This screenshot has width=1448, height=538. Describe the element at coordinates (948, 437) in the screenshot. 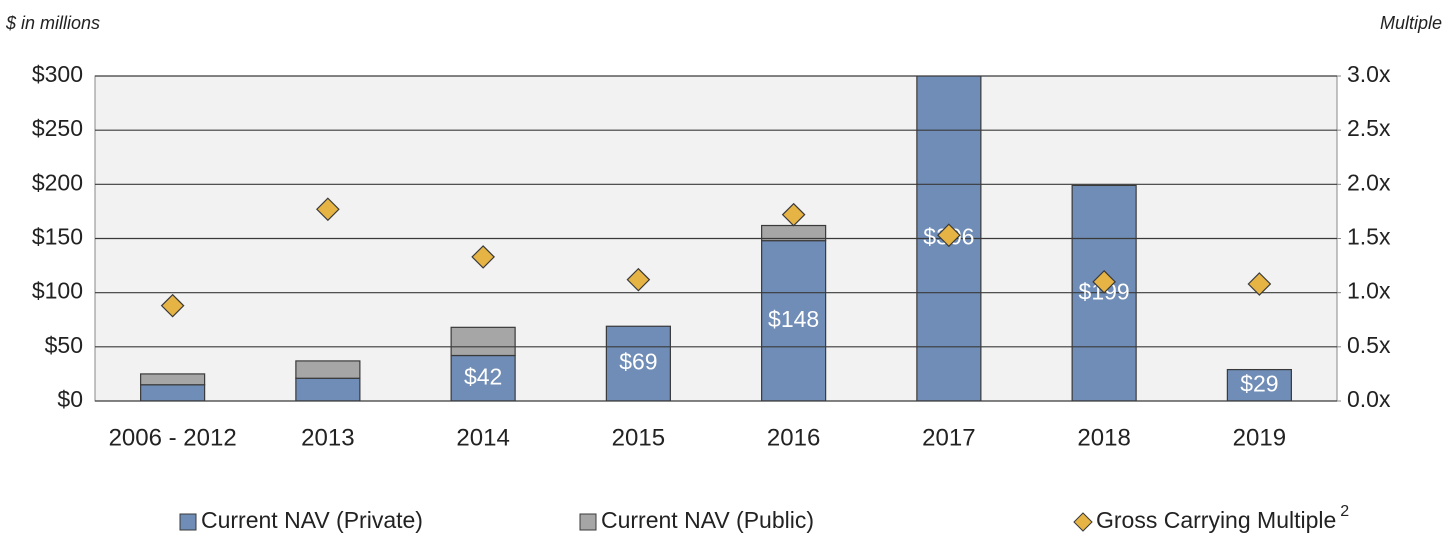

I see `x-tick-label: 2017` at that location.